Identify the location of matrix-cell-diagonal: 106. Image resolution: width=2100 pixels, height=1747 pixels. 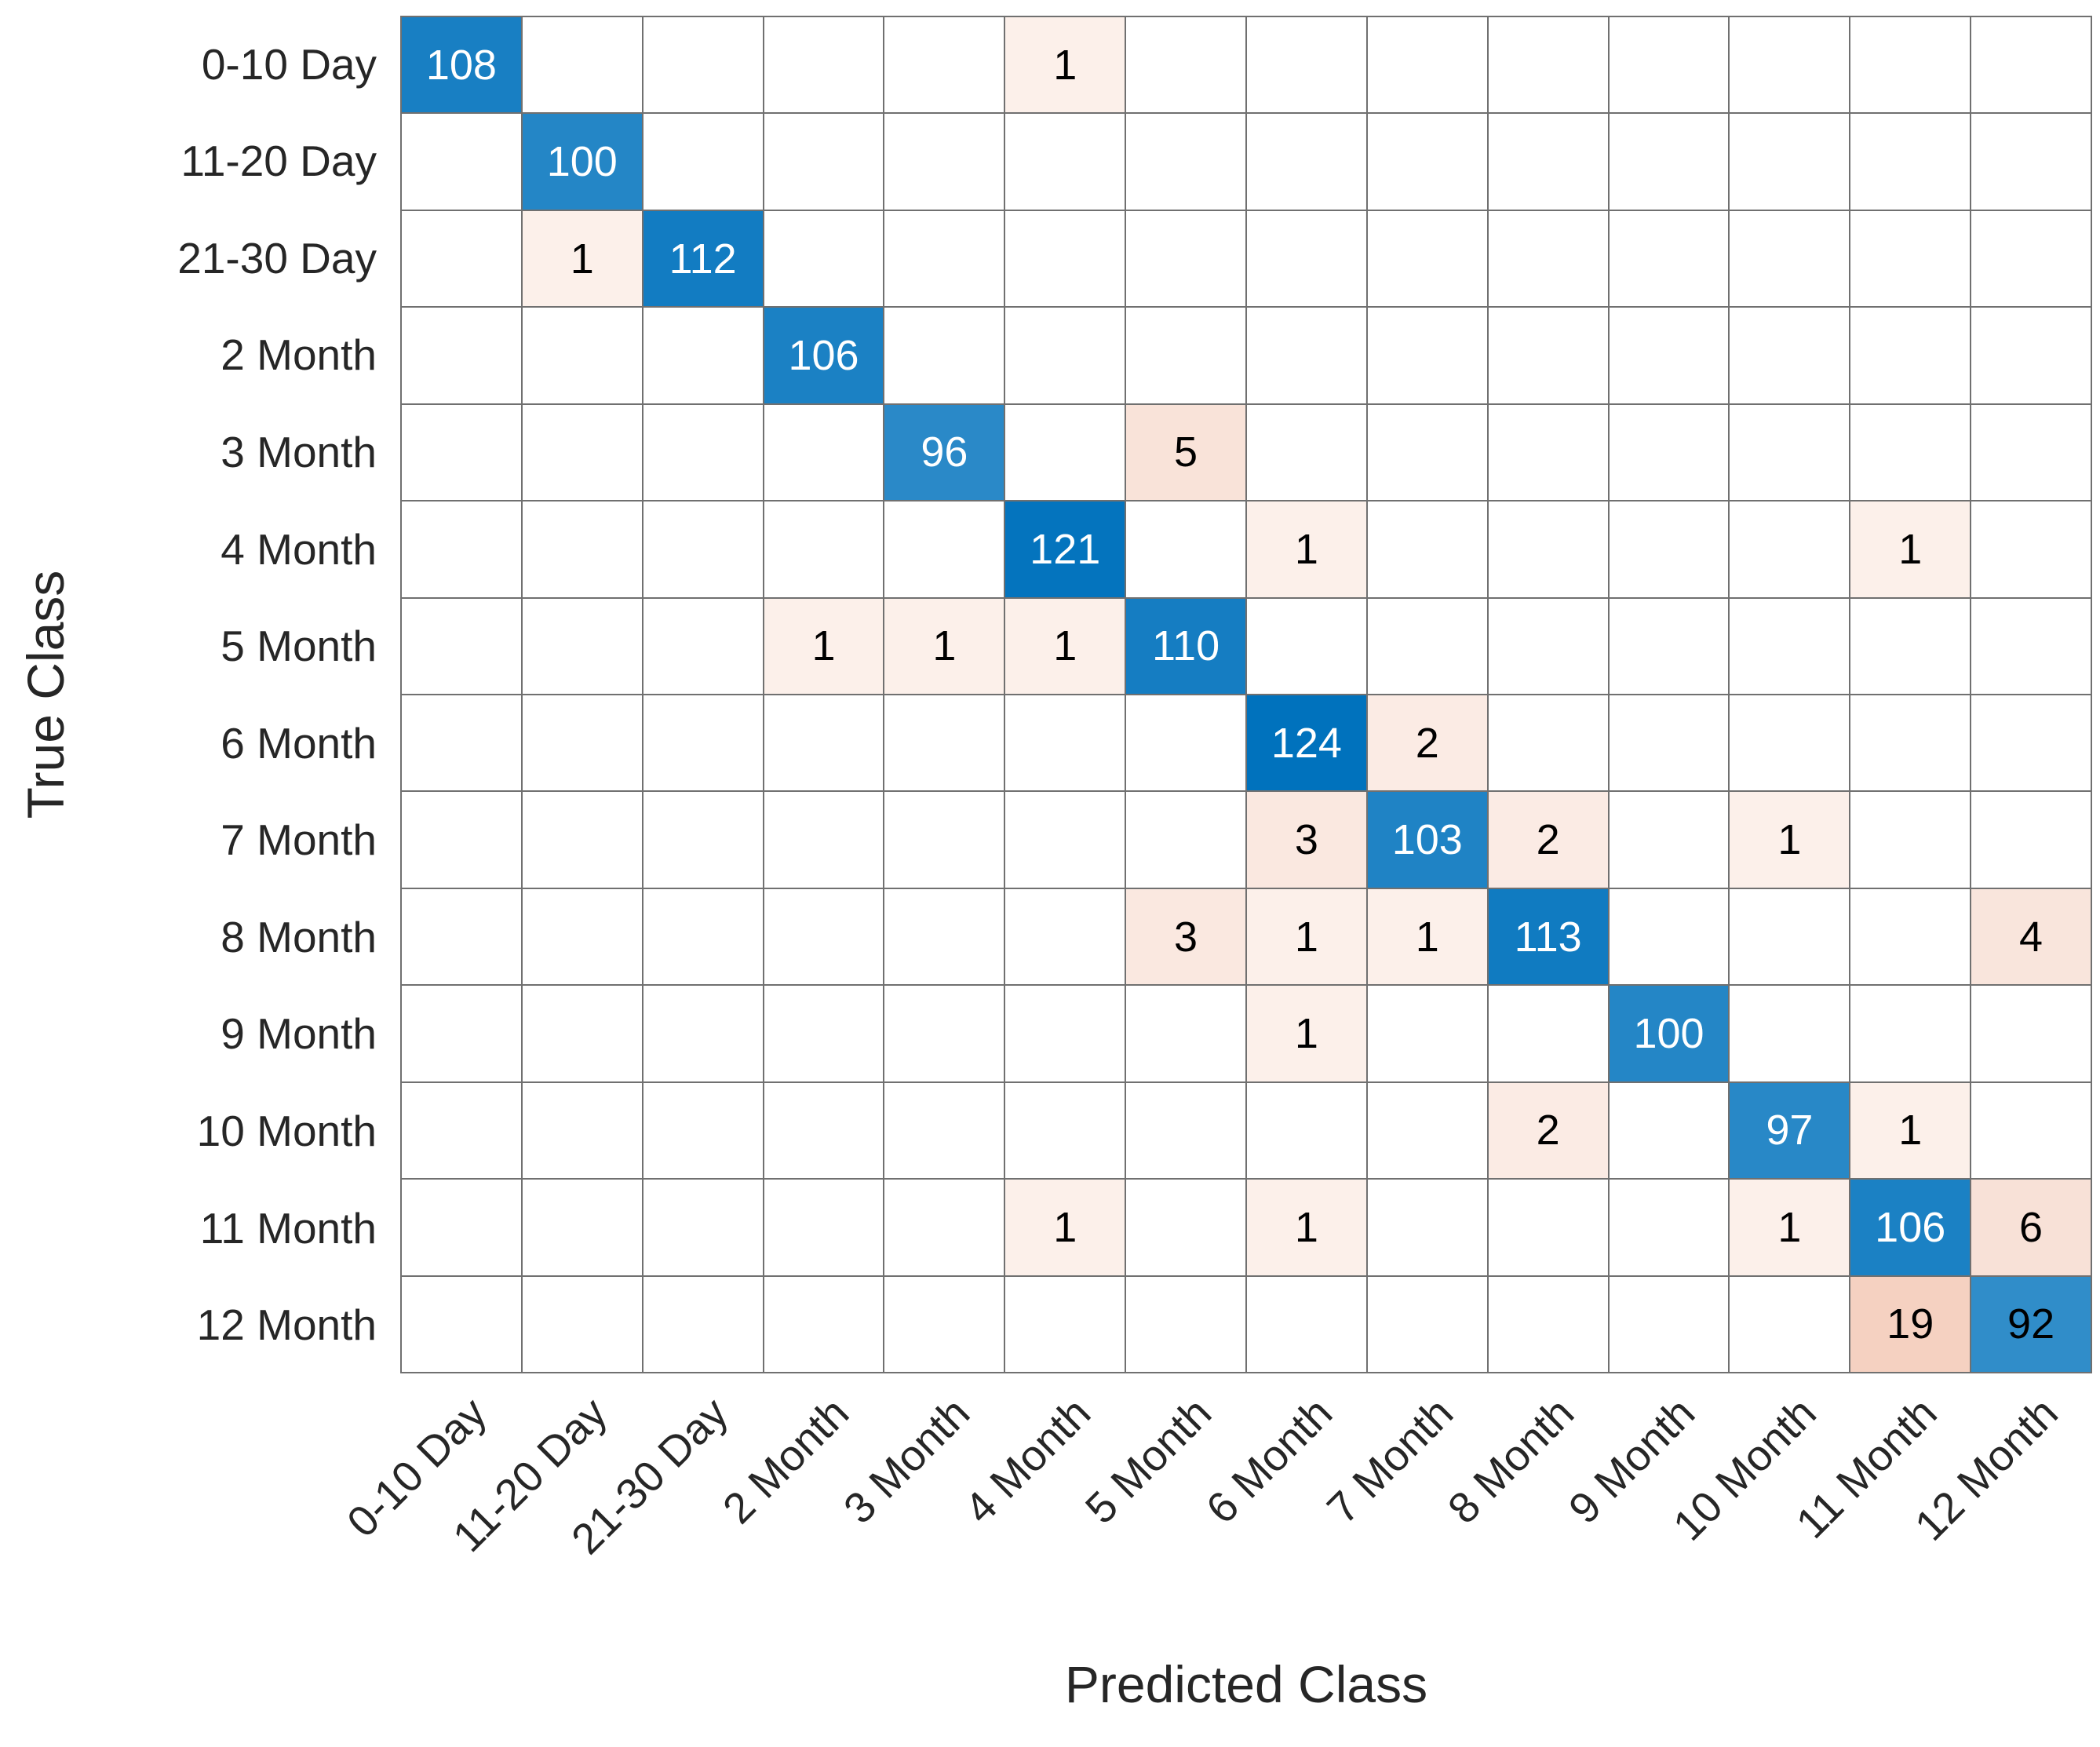
(824, 355).